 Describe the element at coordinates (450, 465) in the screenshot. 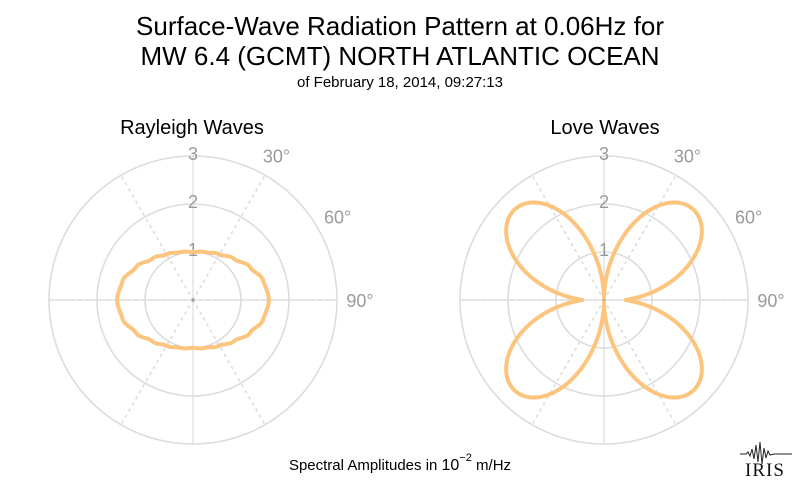

I see `units-base: 10` at that location.